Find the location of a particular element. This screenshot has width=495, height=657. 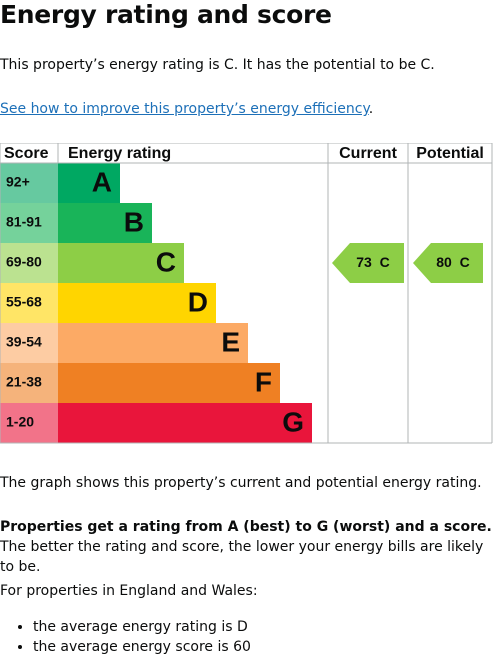

current-label: 73 C is located at coordinates (372, 262).